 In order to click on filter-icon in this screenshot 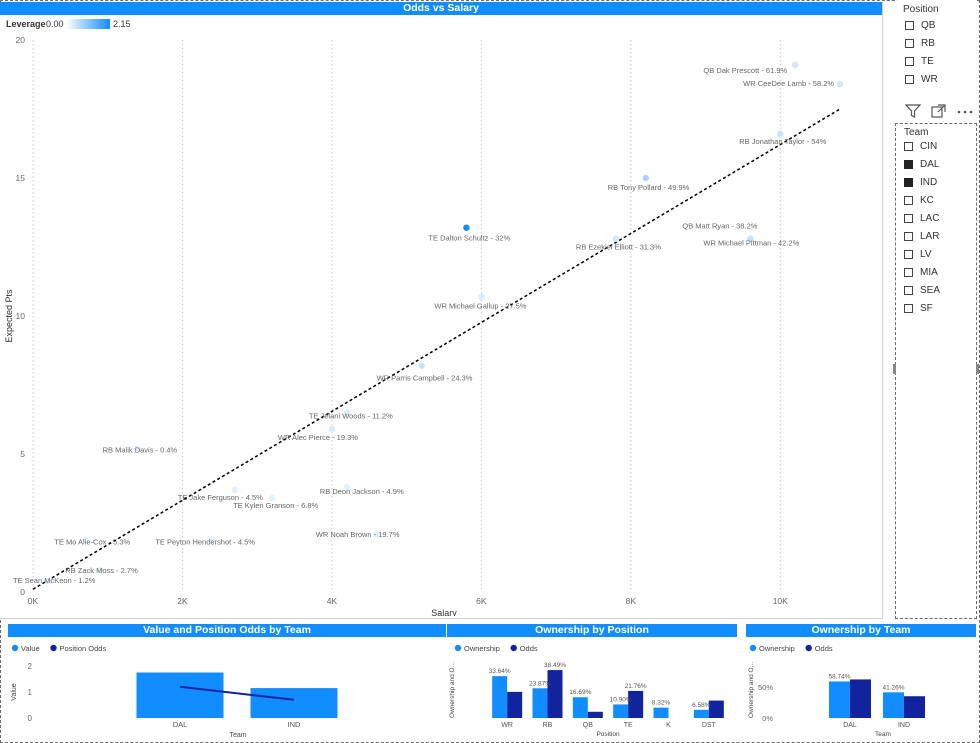, I will do `click(913, 112)`.